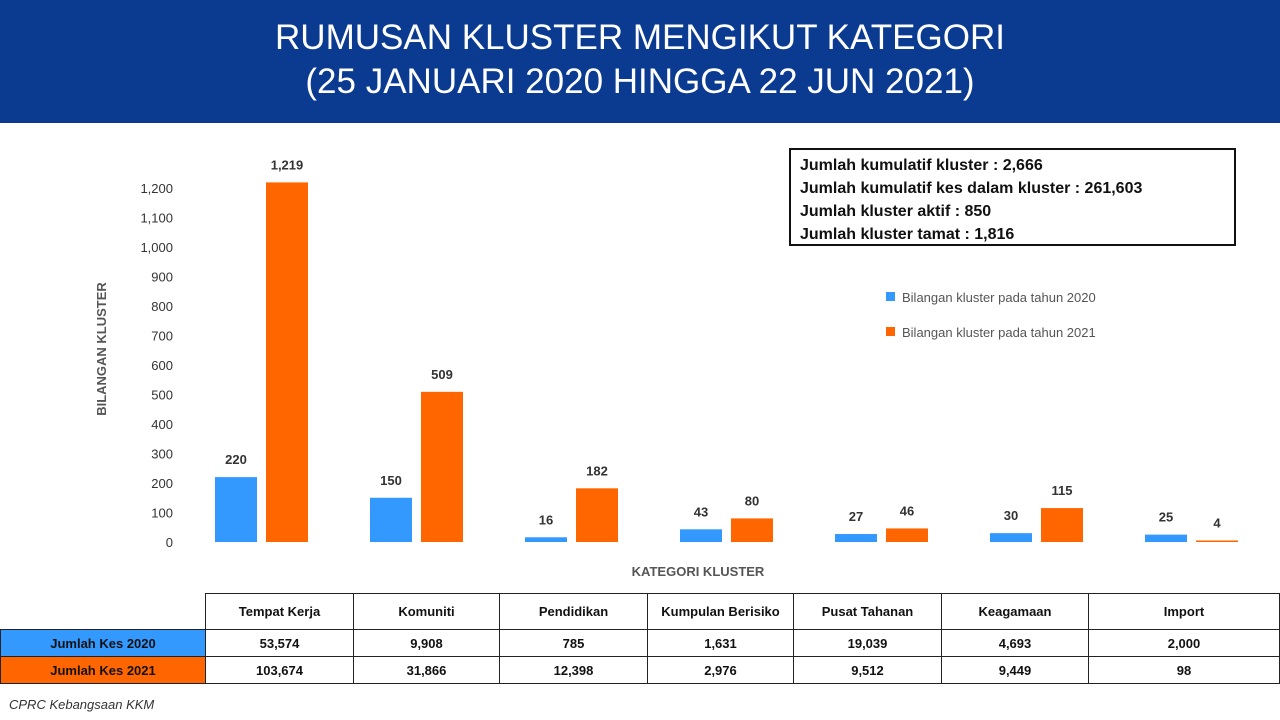  I want to click on data-label: 115, so click(1062, 490).